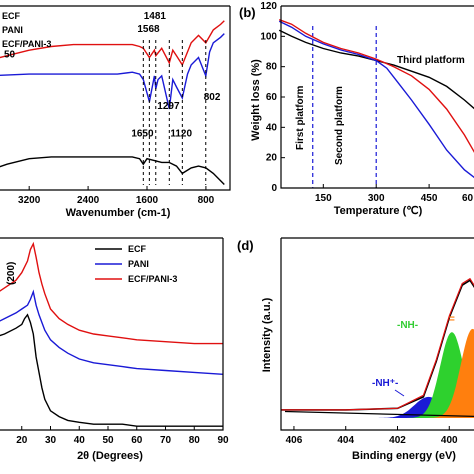 This screenshot has width=474, height=474. Describe the element at coordinates (449, 440) in the screenshot. I see `xtick-label-d-3: 400` at that location.